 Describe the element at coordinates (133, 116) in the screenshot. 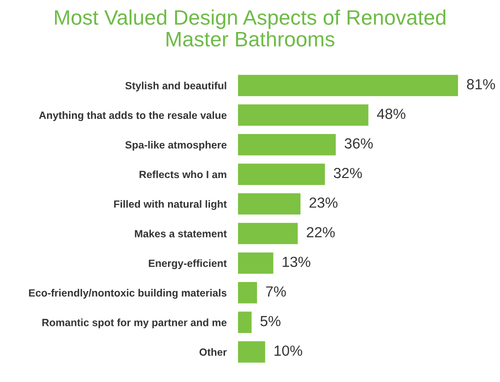

I see `y-tick-label: Anything that adds to the resale value` at that location.